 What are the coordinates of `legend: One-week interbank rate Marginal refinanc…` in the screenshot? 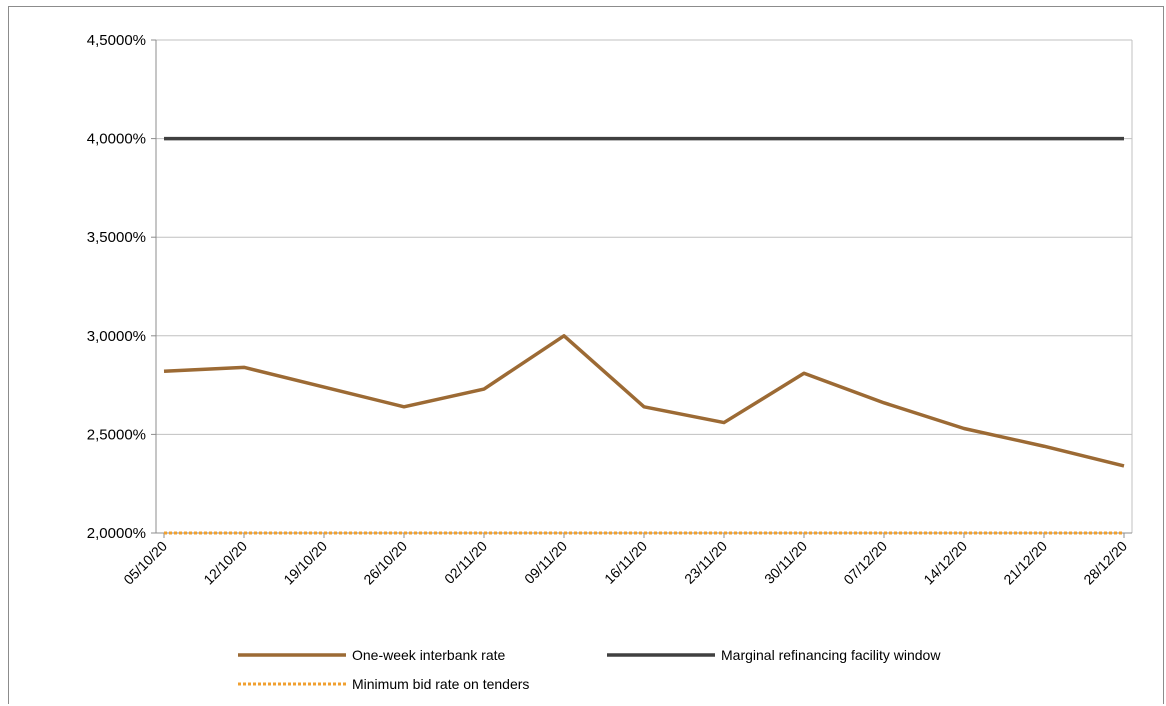 It's located at (589, 669).